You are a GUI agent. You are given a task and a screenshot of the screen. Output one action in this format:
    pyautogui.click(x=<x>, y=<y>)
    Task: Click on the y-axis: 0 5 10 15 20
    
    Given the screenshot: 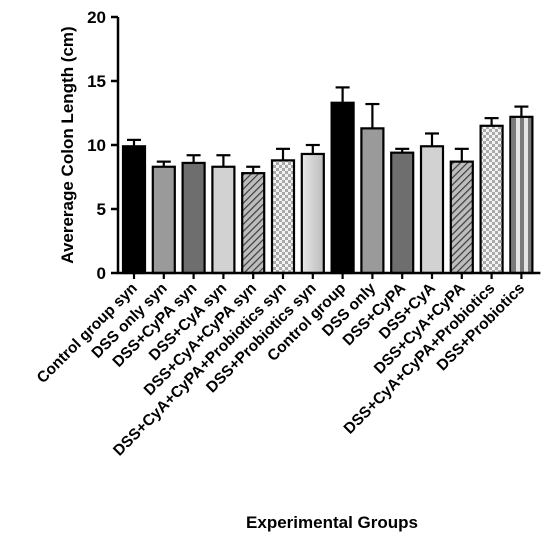 What is the action you would take?
    pyautogui.click(x=103, y=145)
    